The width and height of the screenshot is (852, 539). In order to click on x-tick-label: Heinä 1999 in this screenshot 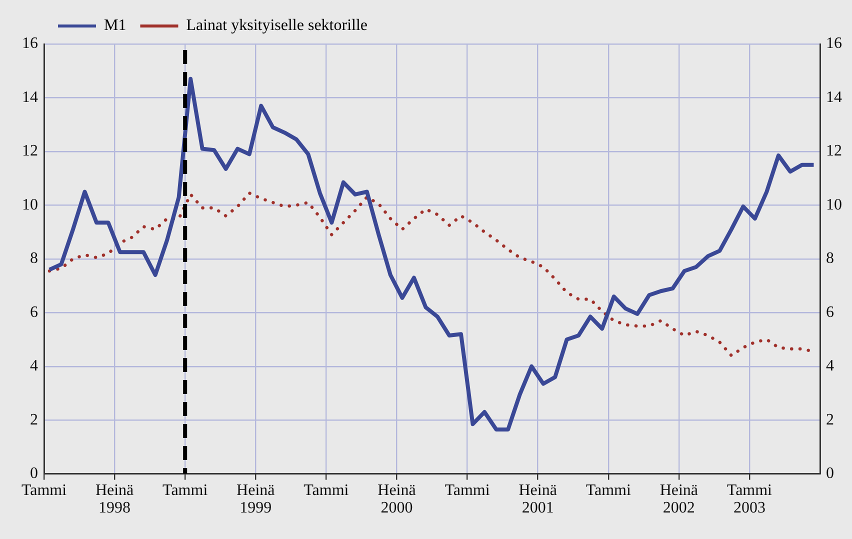, I will do `click(255, 499)`.